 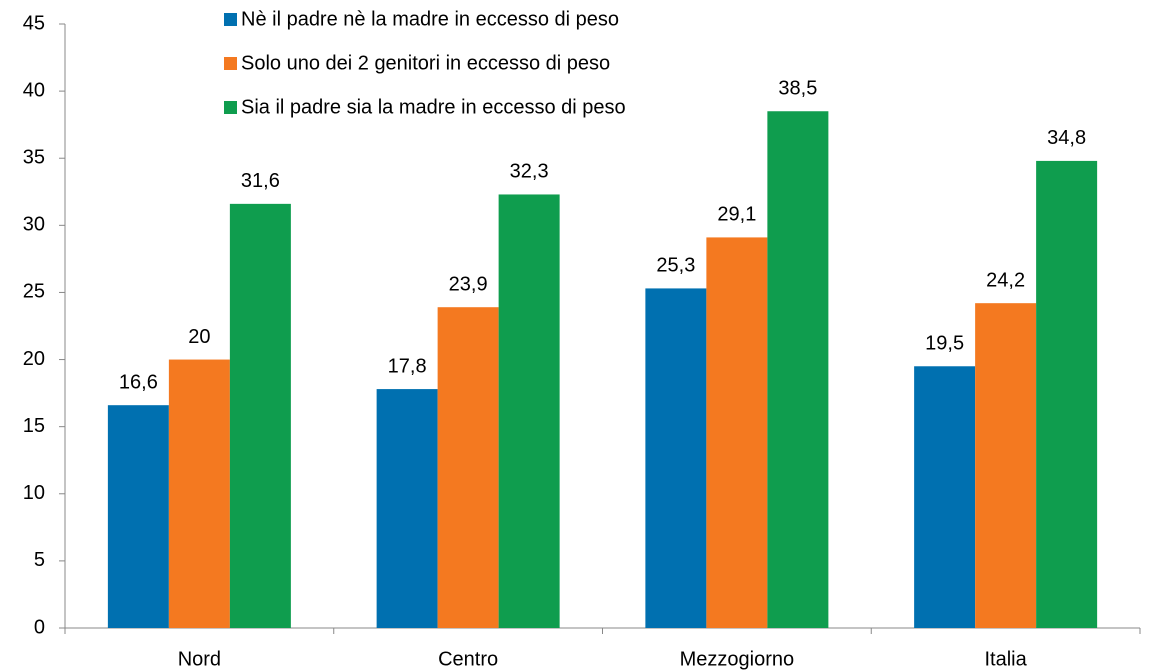 I want to click on y-tick-label: 20, so click(x=34, y=359).